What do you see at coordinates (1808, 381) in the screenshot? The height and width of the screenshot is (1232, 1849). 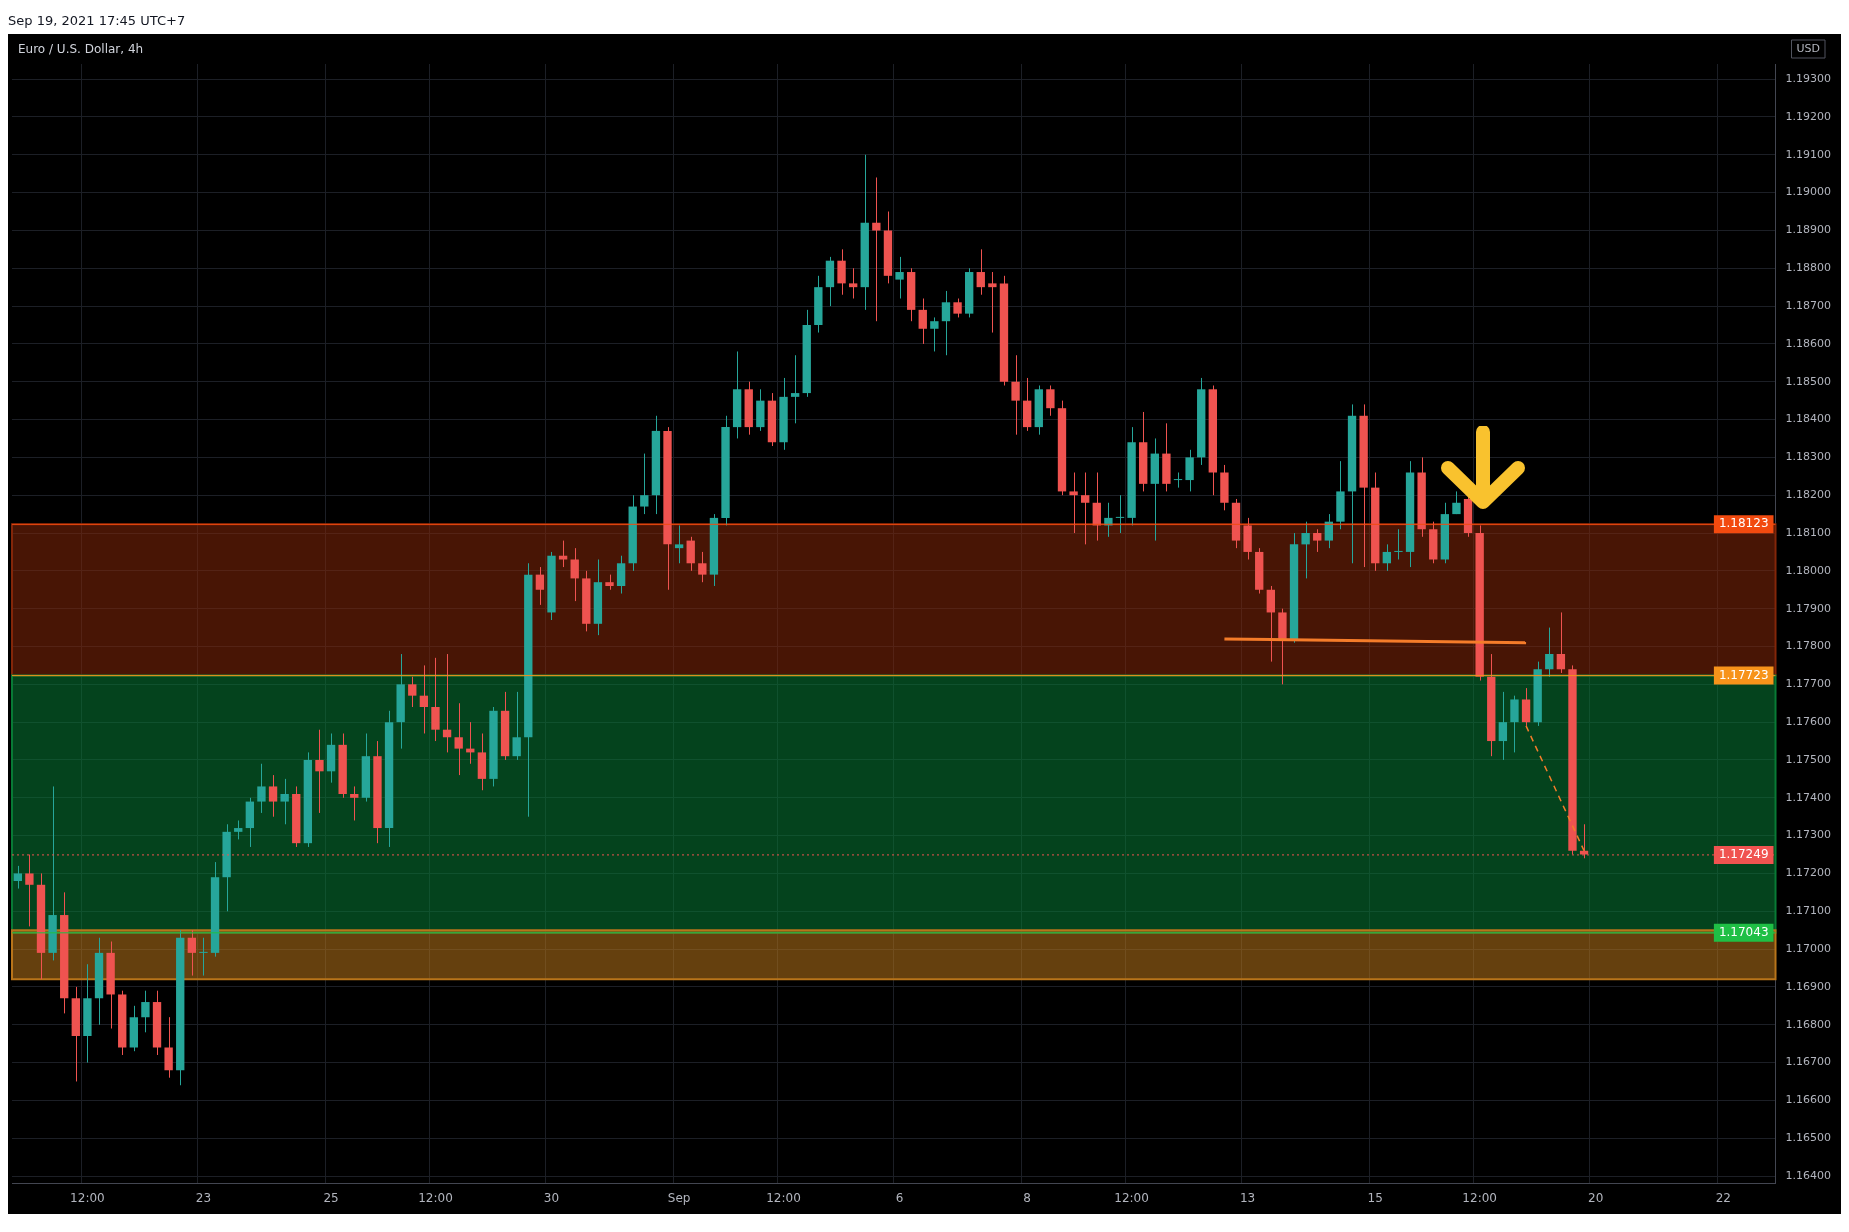 I see `y-tick-label: 1.18500` at bounding box center [1808, 381].